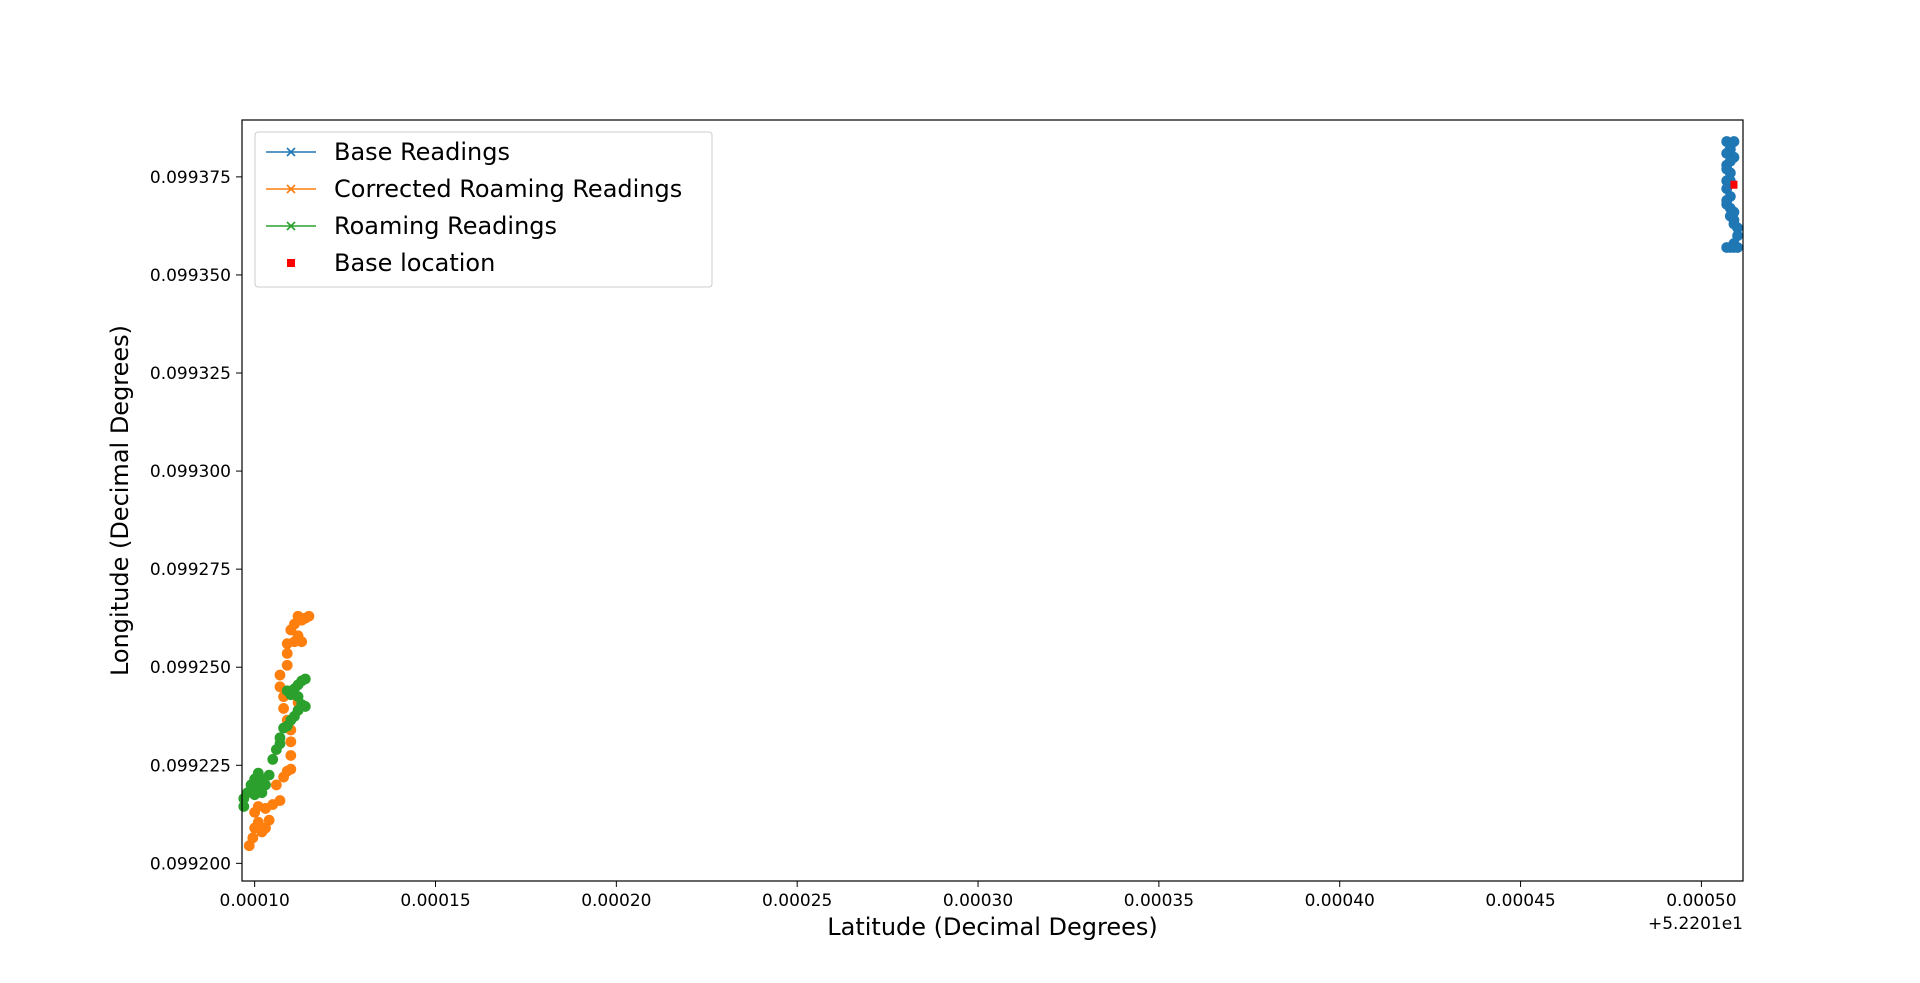 The image size is (1920, 983). What do you see at coordinates (1520, 901) in the screenshot?
I see `x-tick-label: 0.00045` at bounding box center [1520, 901].